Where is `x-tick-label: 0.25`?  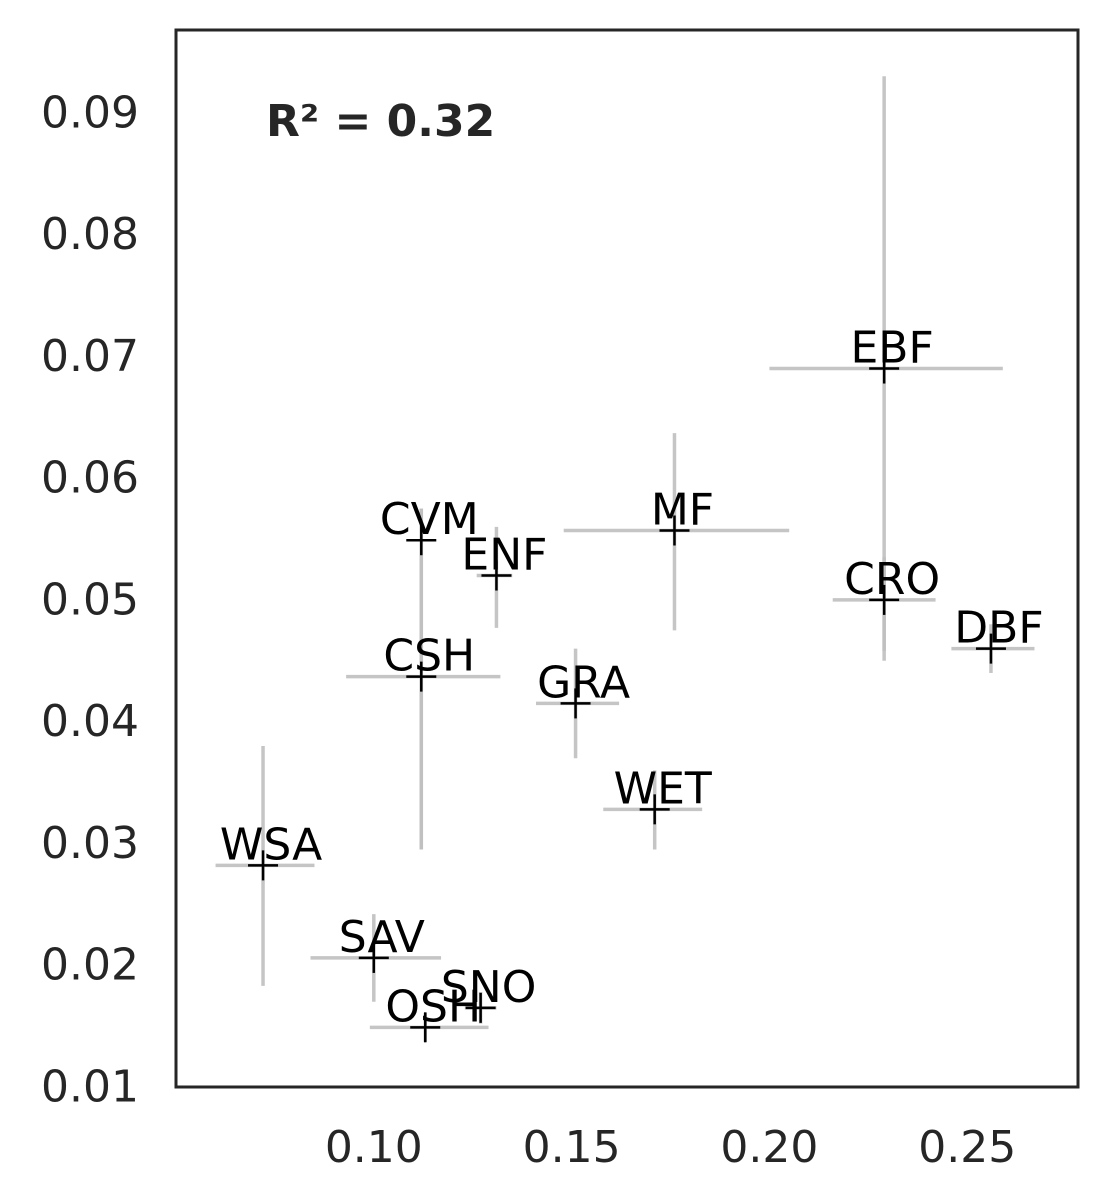
x-tick-label: 0.25 is located at coordinates (967, 1147).